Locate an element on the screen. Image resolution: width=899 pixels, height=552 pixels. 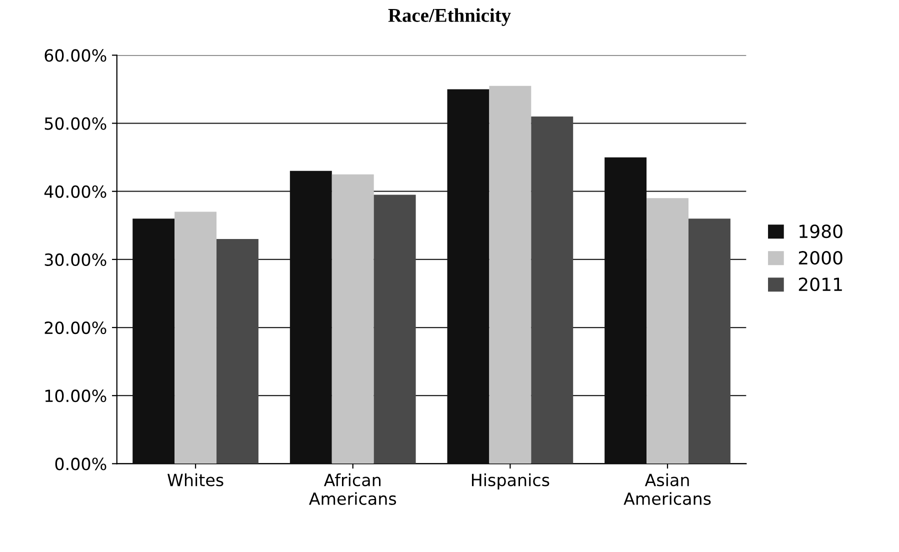
y-tick-label: 20.00% is located at coordinates (75, 327).